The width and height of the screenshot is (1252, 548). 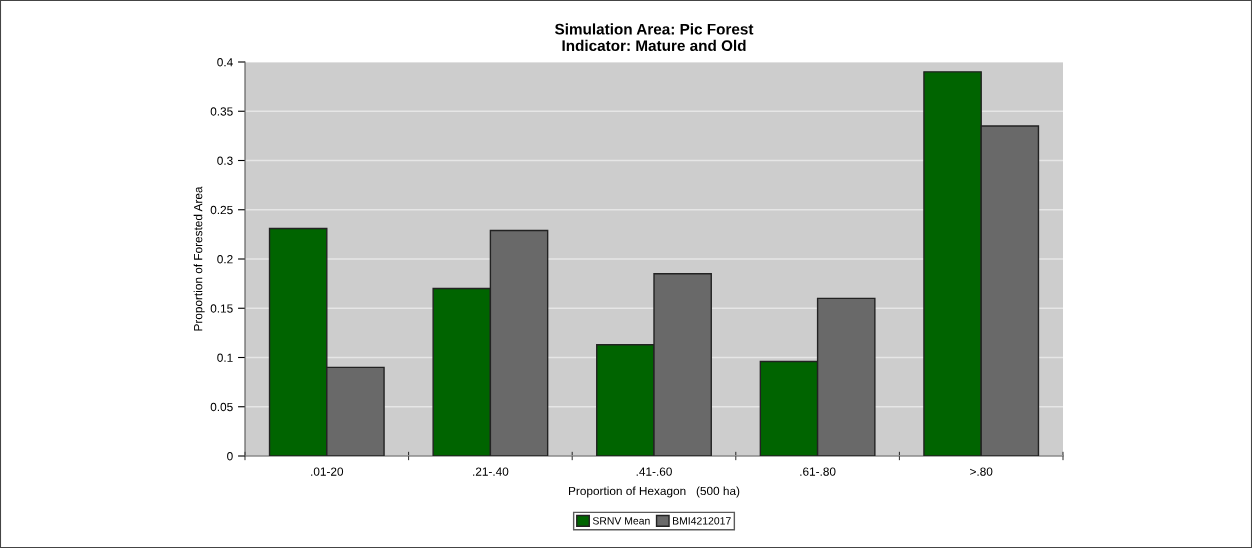 I want to click on y-tick-label: 0.2, so click(x=225, y=259).